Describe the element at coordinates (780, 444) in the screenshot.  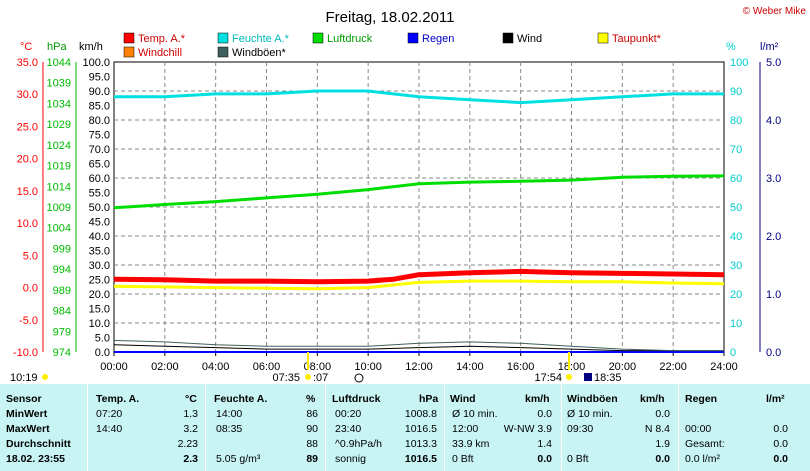
I see `table-cell-rain_b: 0.0` at that location.